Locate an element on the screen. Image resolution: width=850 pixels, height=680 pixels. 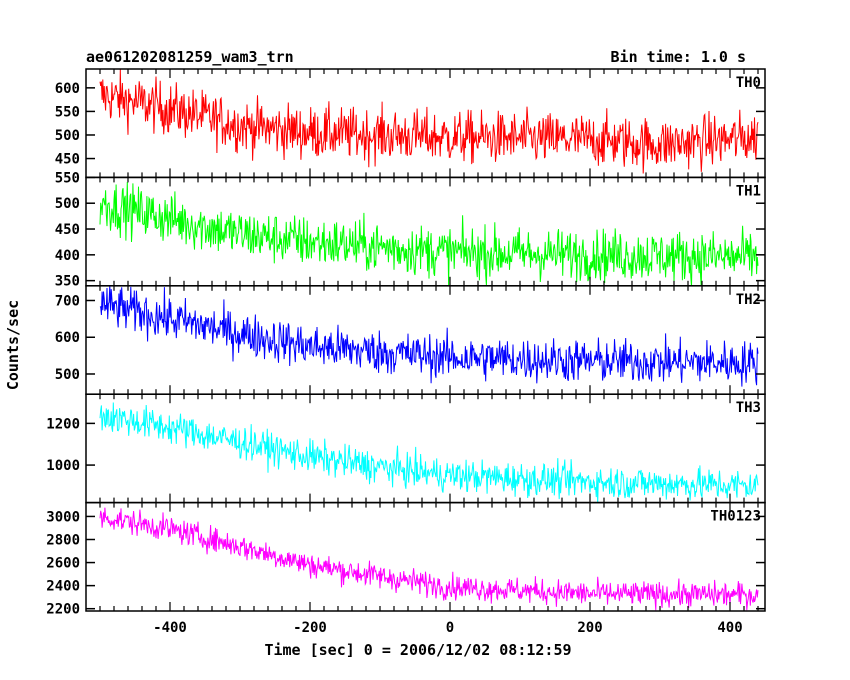
y-tick-label: 2400 is located at coordinates (63, 587).